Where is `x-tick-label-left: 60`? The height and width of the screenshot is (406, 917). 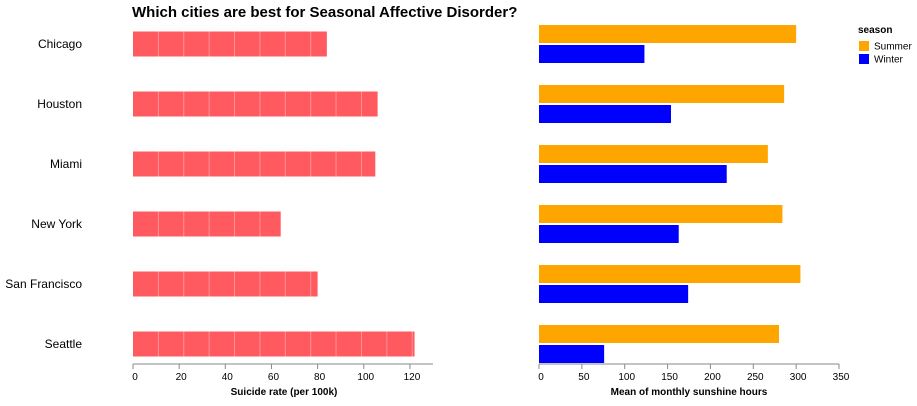
x-tick-label-left: 60 is located at coordinates (274, 377).